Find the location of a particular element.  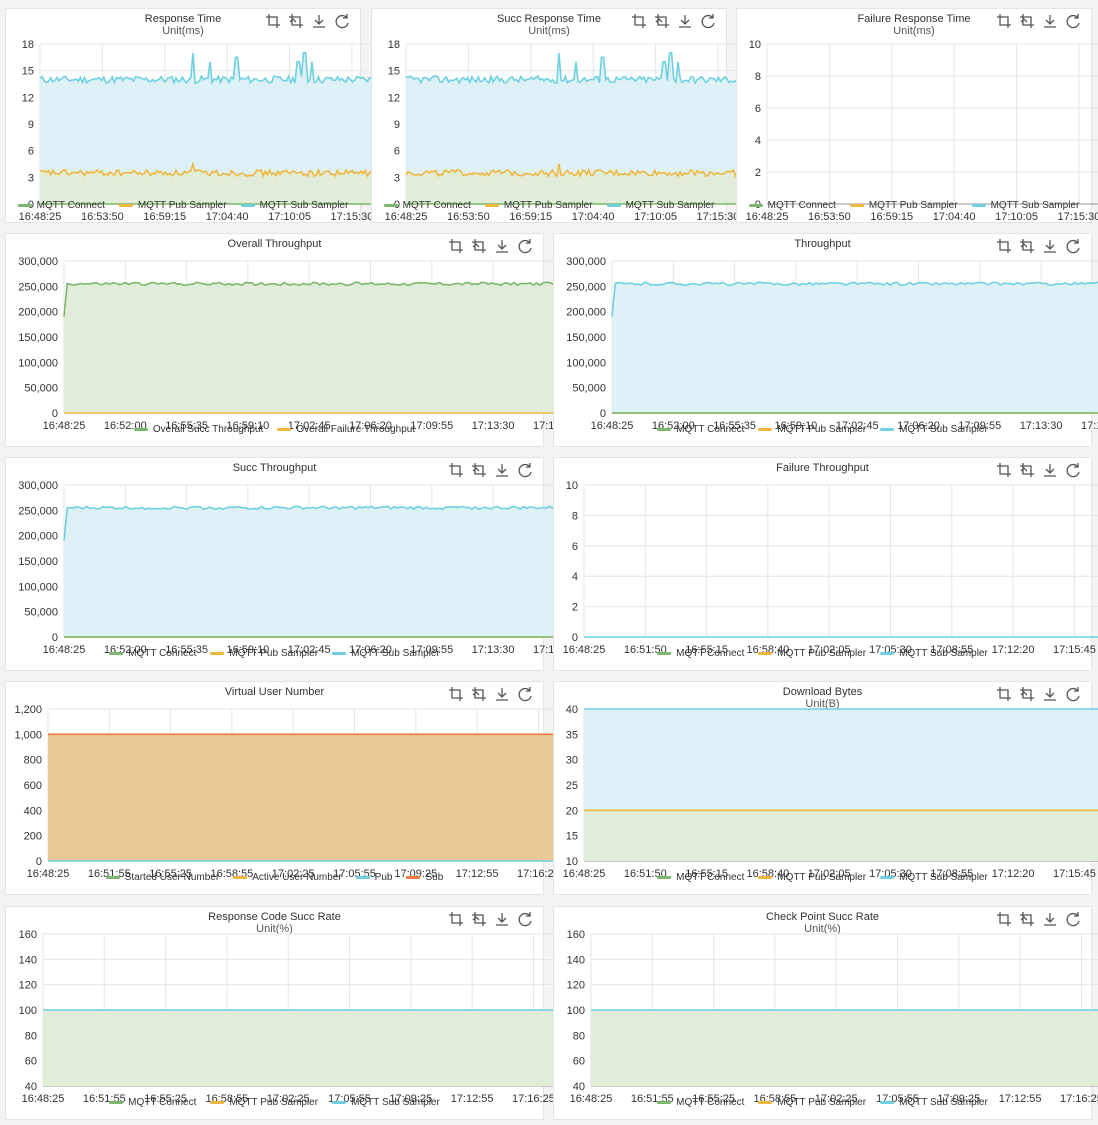

legend-item: Pub is located at coordinates (373, 877).